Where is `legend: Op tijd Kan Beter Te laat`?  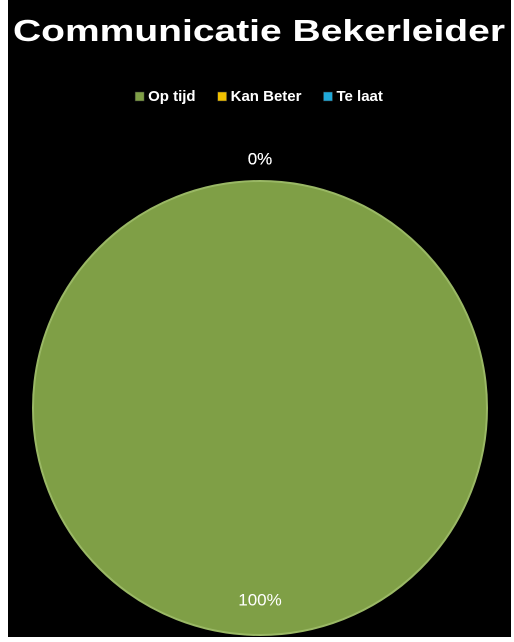
legend: Op tijd Kan Beter Te laat is located at coordinates (258, 96).